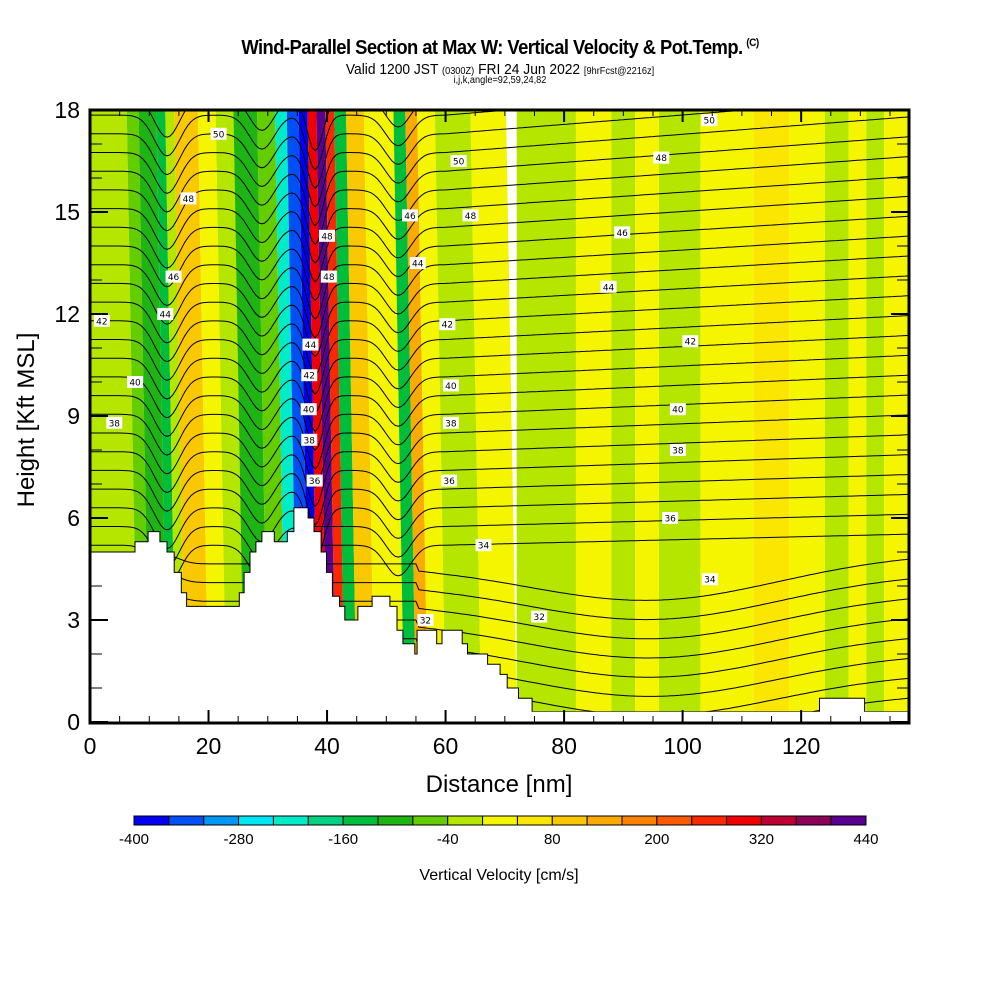 The image size is (1000, 1000). What do you see at coordinates (500, 80) in the screenshot?
I see `grid-info: i,j,k,angle=92,59,24,82` at bounding box center [500, 80].